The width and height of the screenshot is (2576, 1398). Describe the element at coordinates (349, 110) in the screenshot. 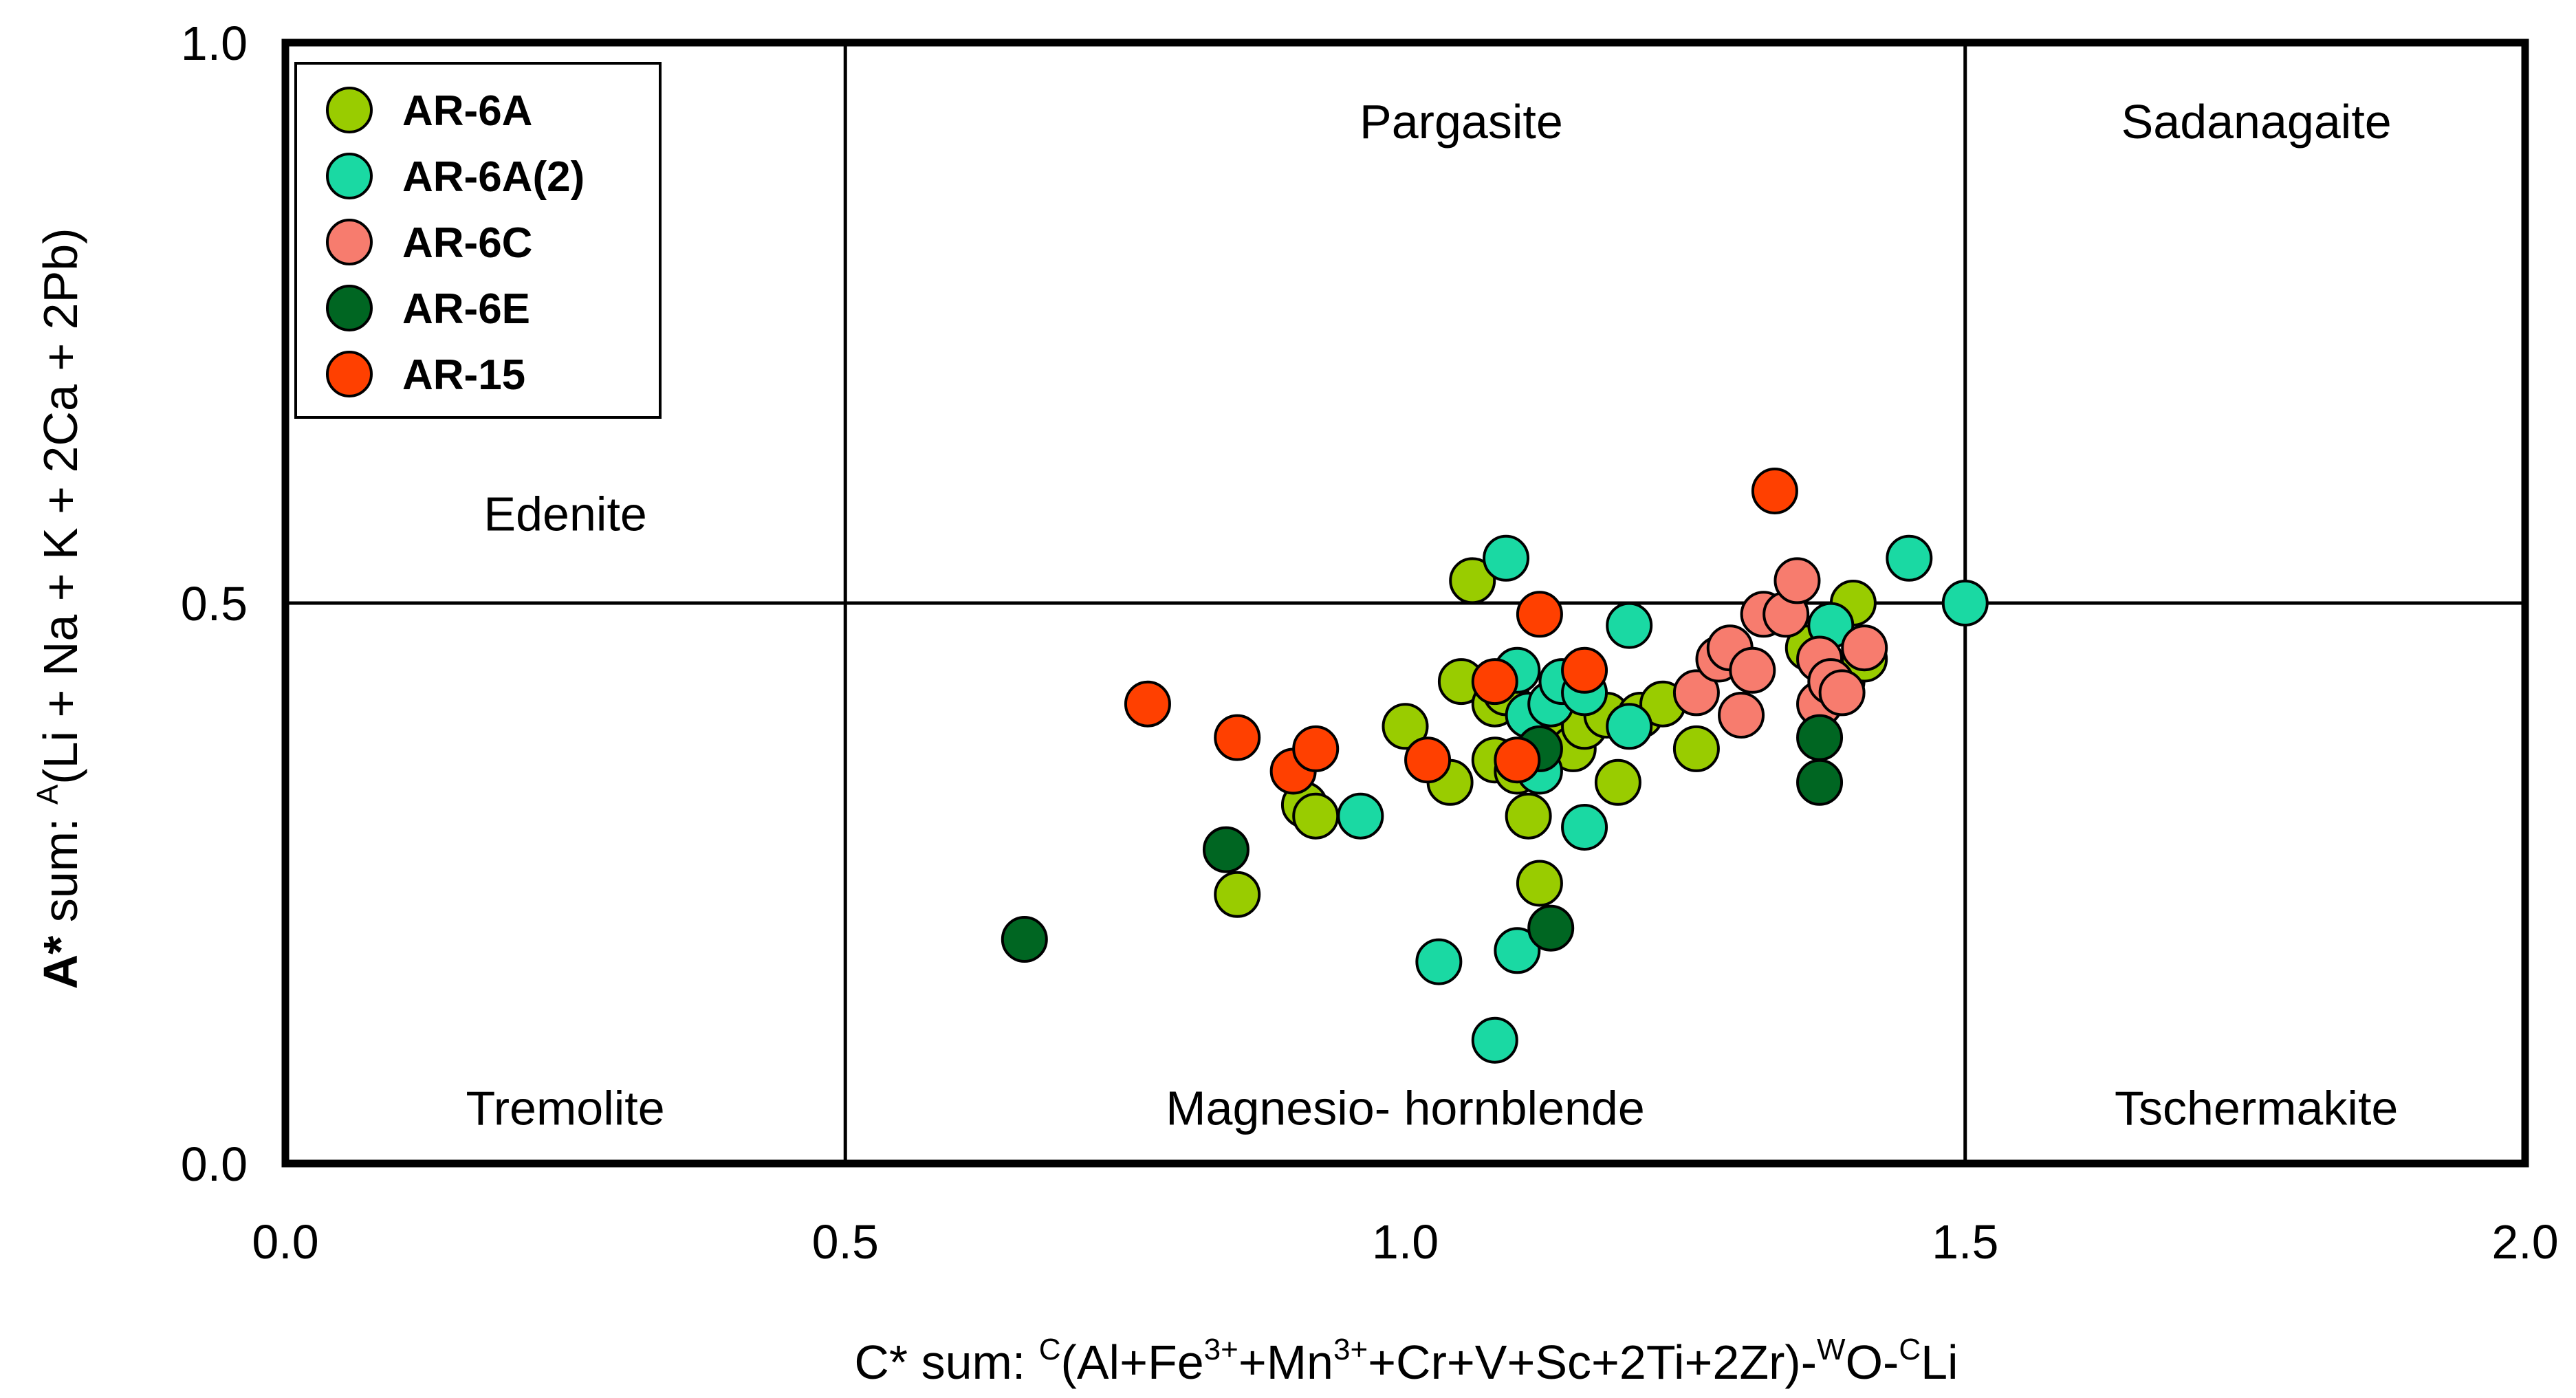

I see `legend-marker-ar-6a` at that location.